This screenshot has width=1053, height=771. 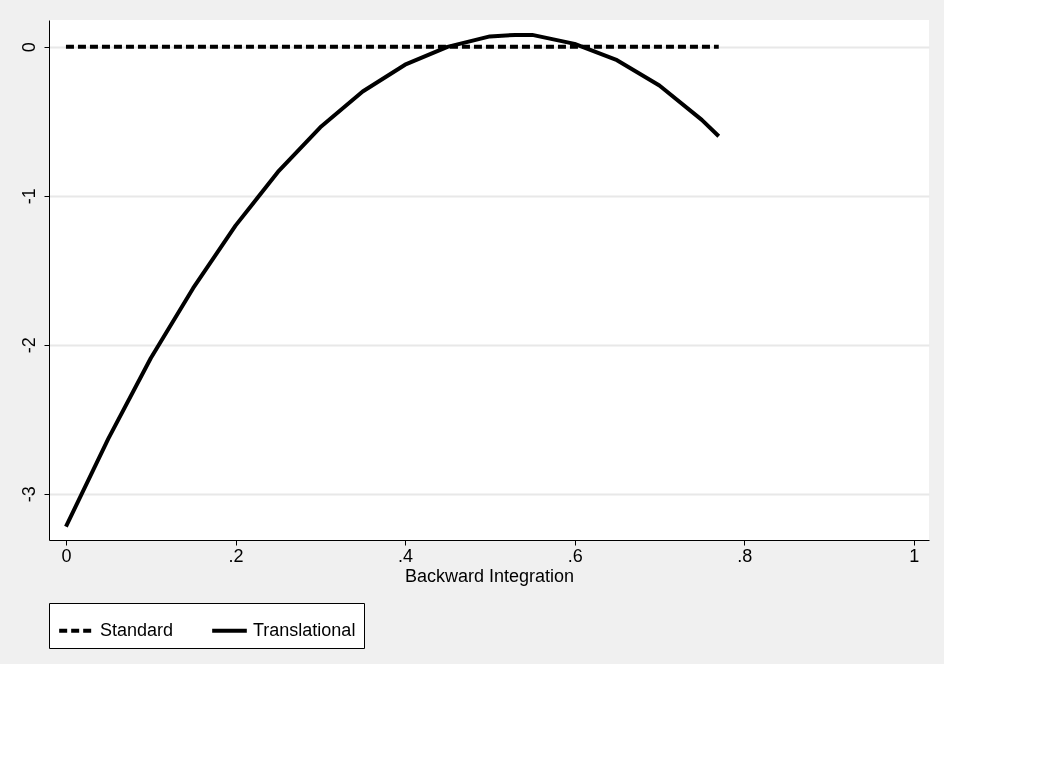 What do you see at coordinates (28, 494) in the screenshot?
I see `y-tick-label: -3` at bounding box center [28, 494].